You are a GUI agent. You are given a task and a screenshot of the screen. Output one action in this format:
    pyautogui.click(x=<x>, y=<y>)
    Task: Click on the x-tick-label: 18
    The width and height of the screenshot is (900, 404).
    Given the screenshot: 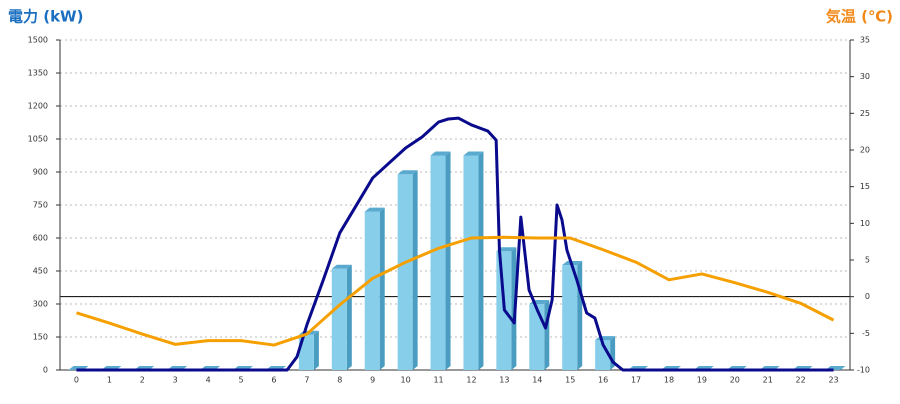 What is the action you would take?
    pyautogui.click(x=669, y=380)
    